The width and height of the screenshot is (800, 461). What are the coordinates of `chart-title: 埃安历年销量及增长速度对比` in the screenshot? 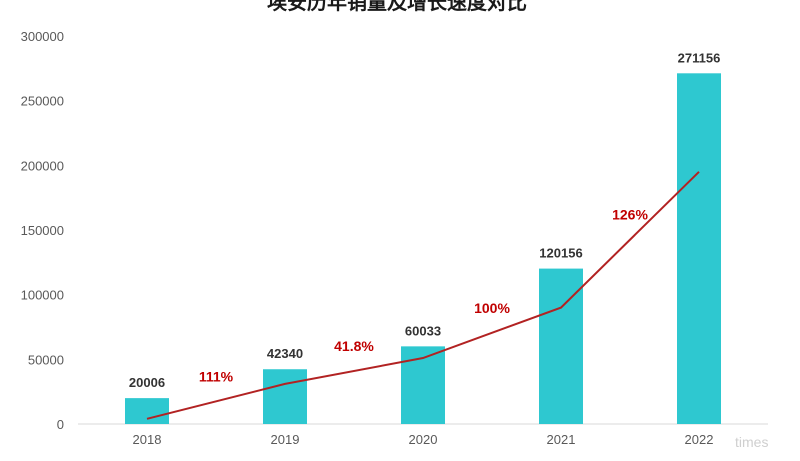 It's located at (397, 7).